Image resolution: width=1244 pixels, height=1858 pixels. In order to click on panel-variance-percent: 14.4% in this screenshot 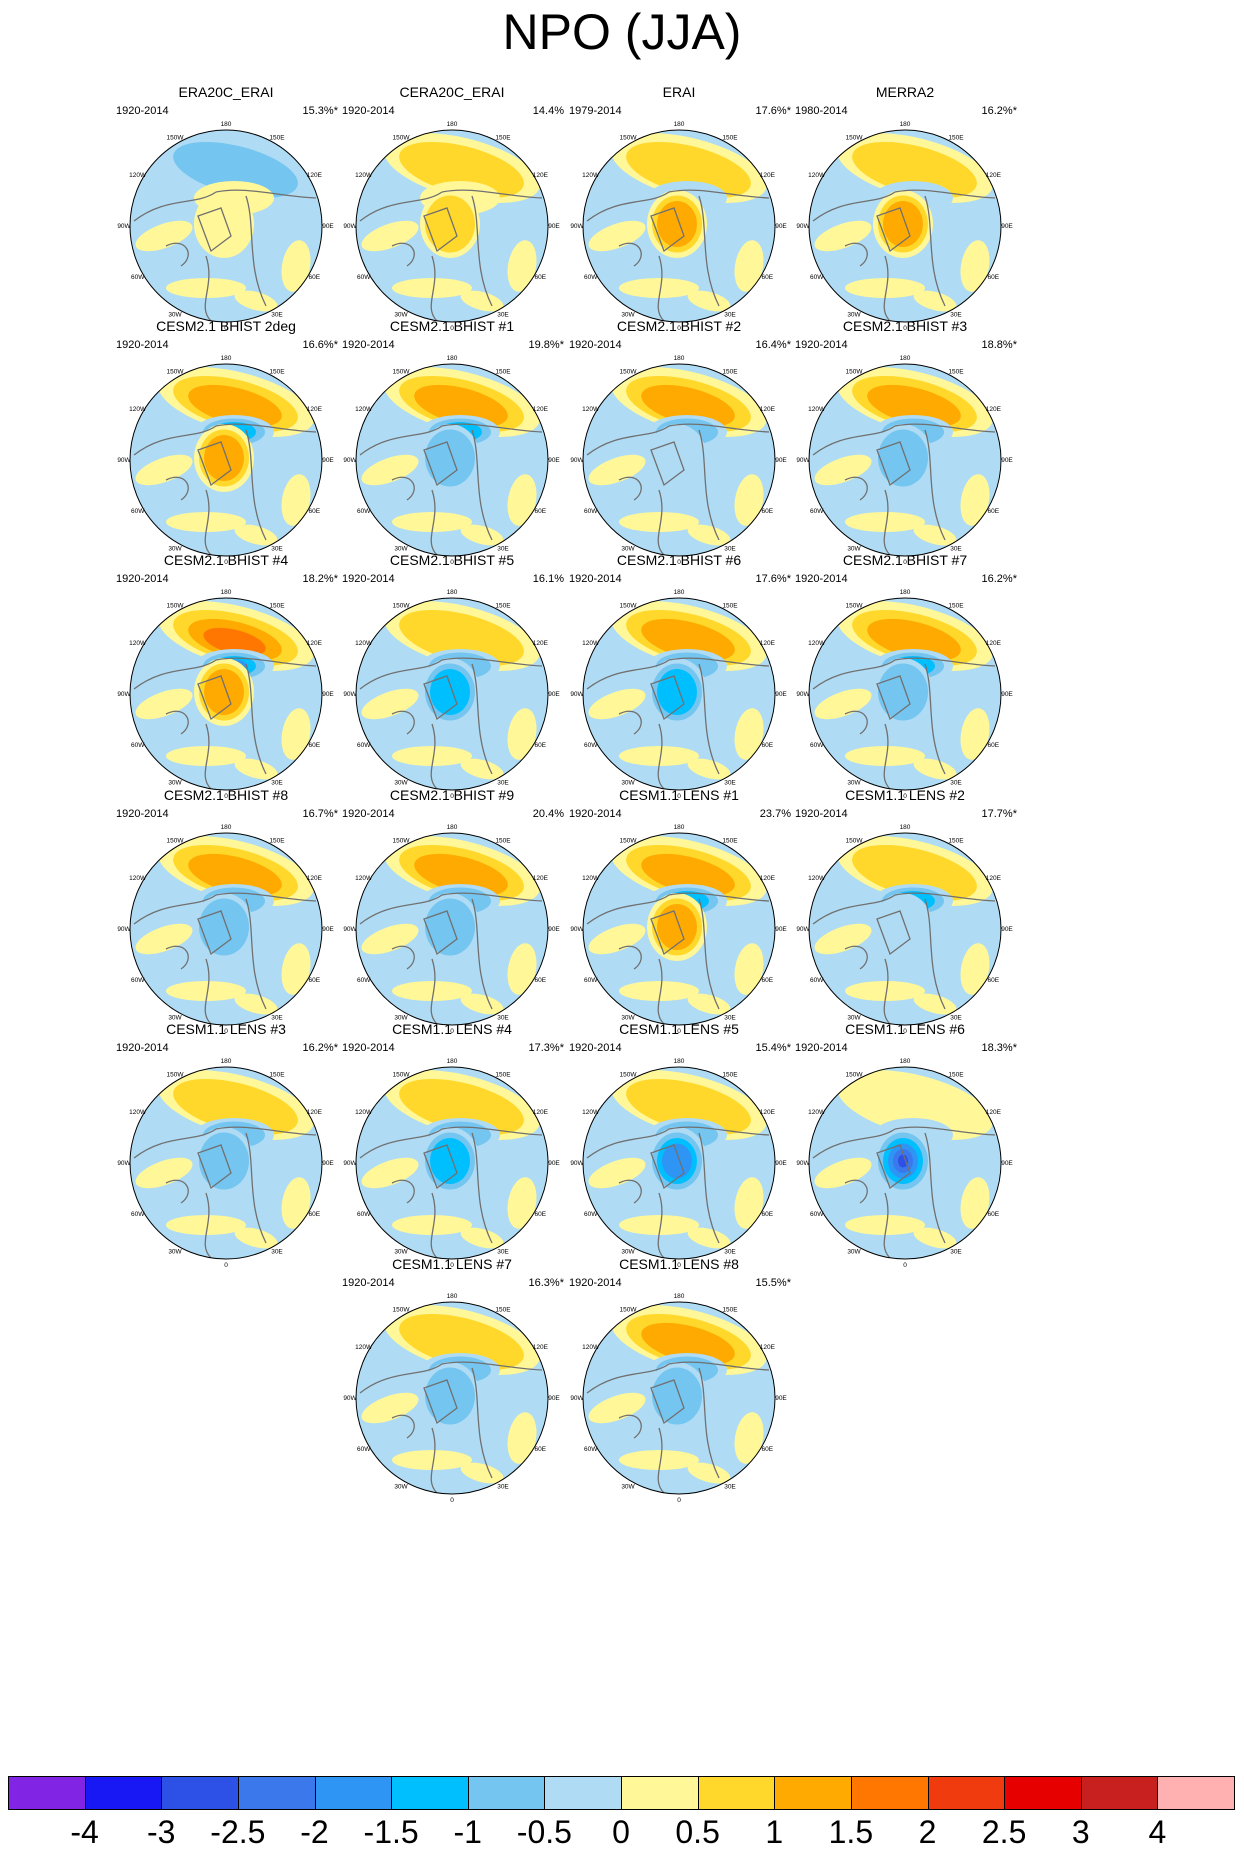, I will do `click(548, 111)`.